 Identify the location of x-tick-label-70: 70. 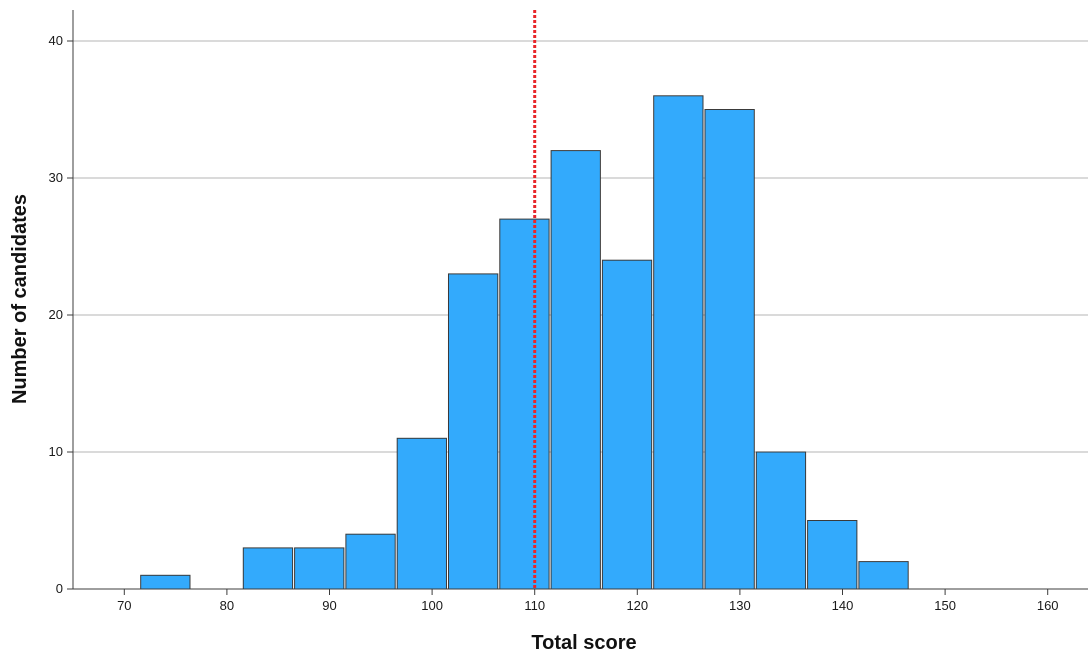
(124, 605).